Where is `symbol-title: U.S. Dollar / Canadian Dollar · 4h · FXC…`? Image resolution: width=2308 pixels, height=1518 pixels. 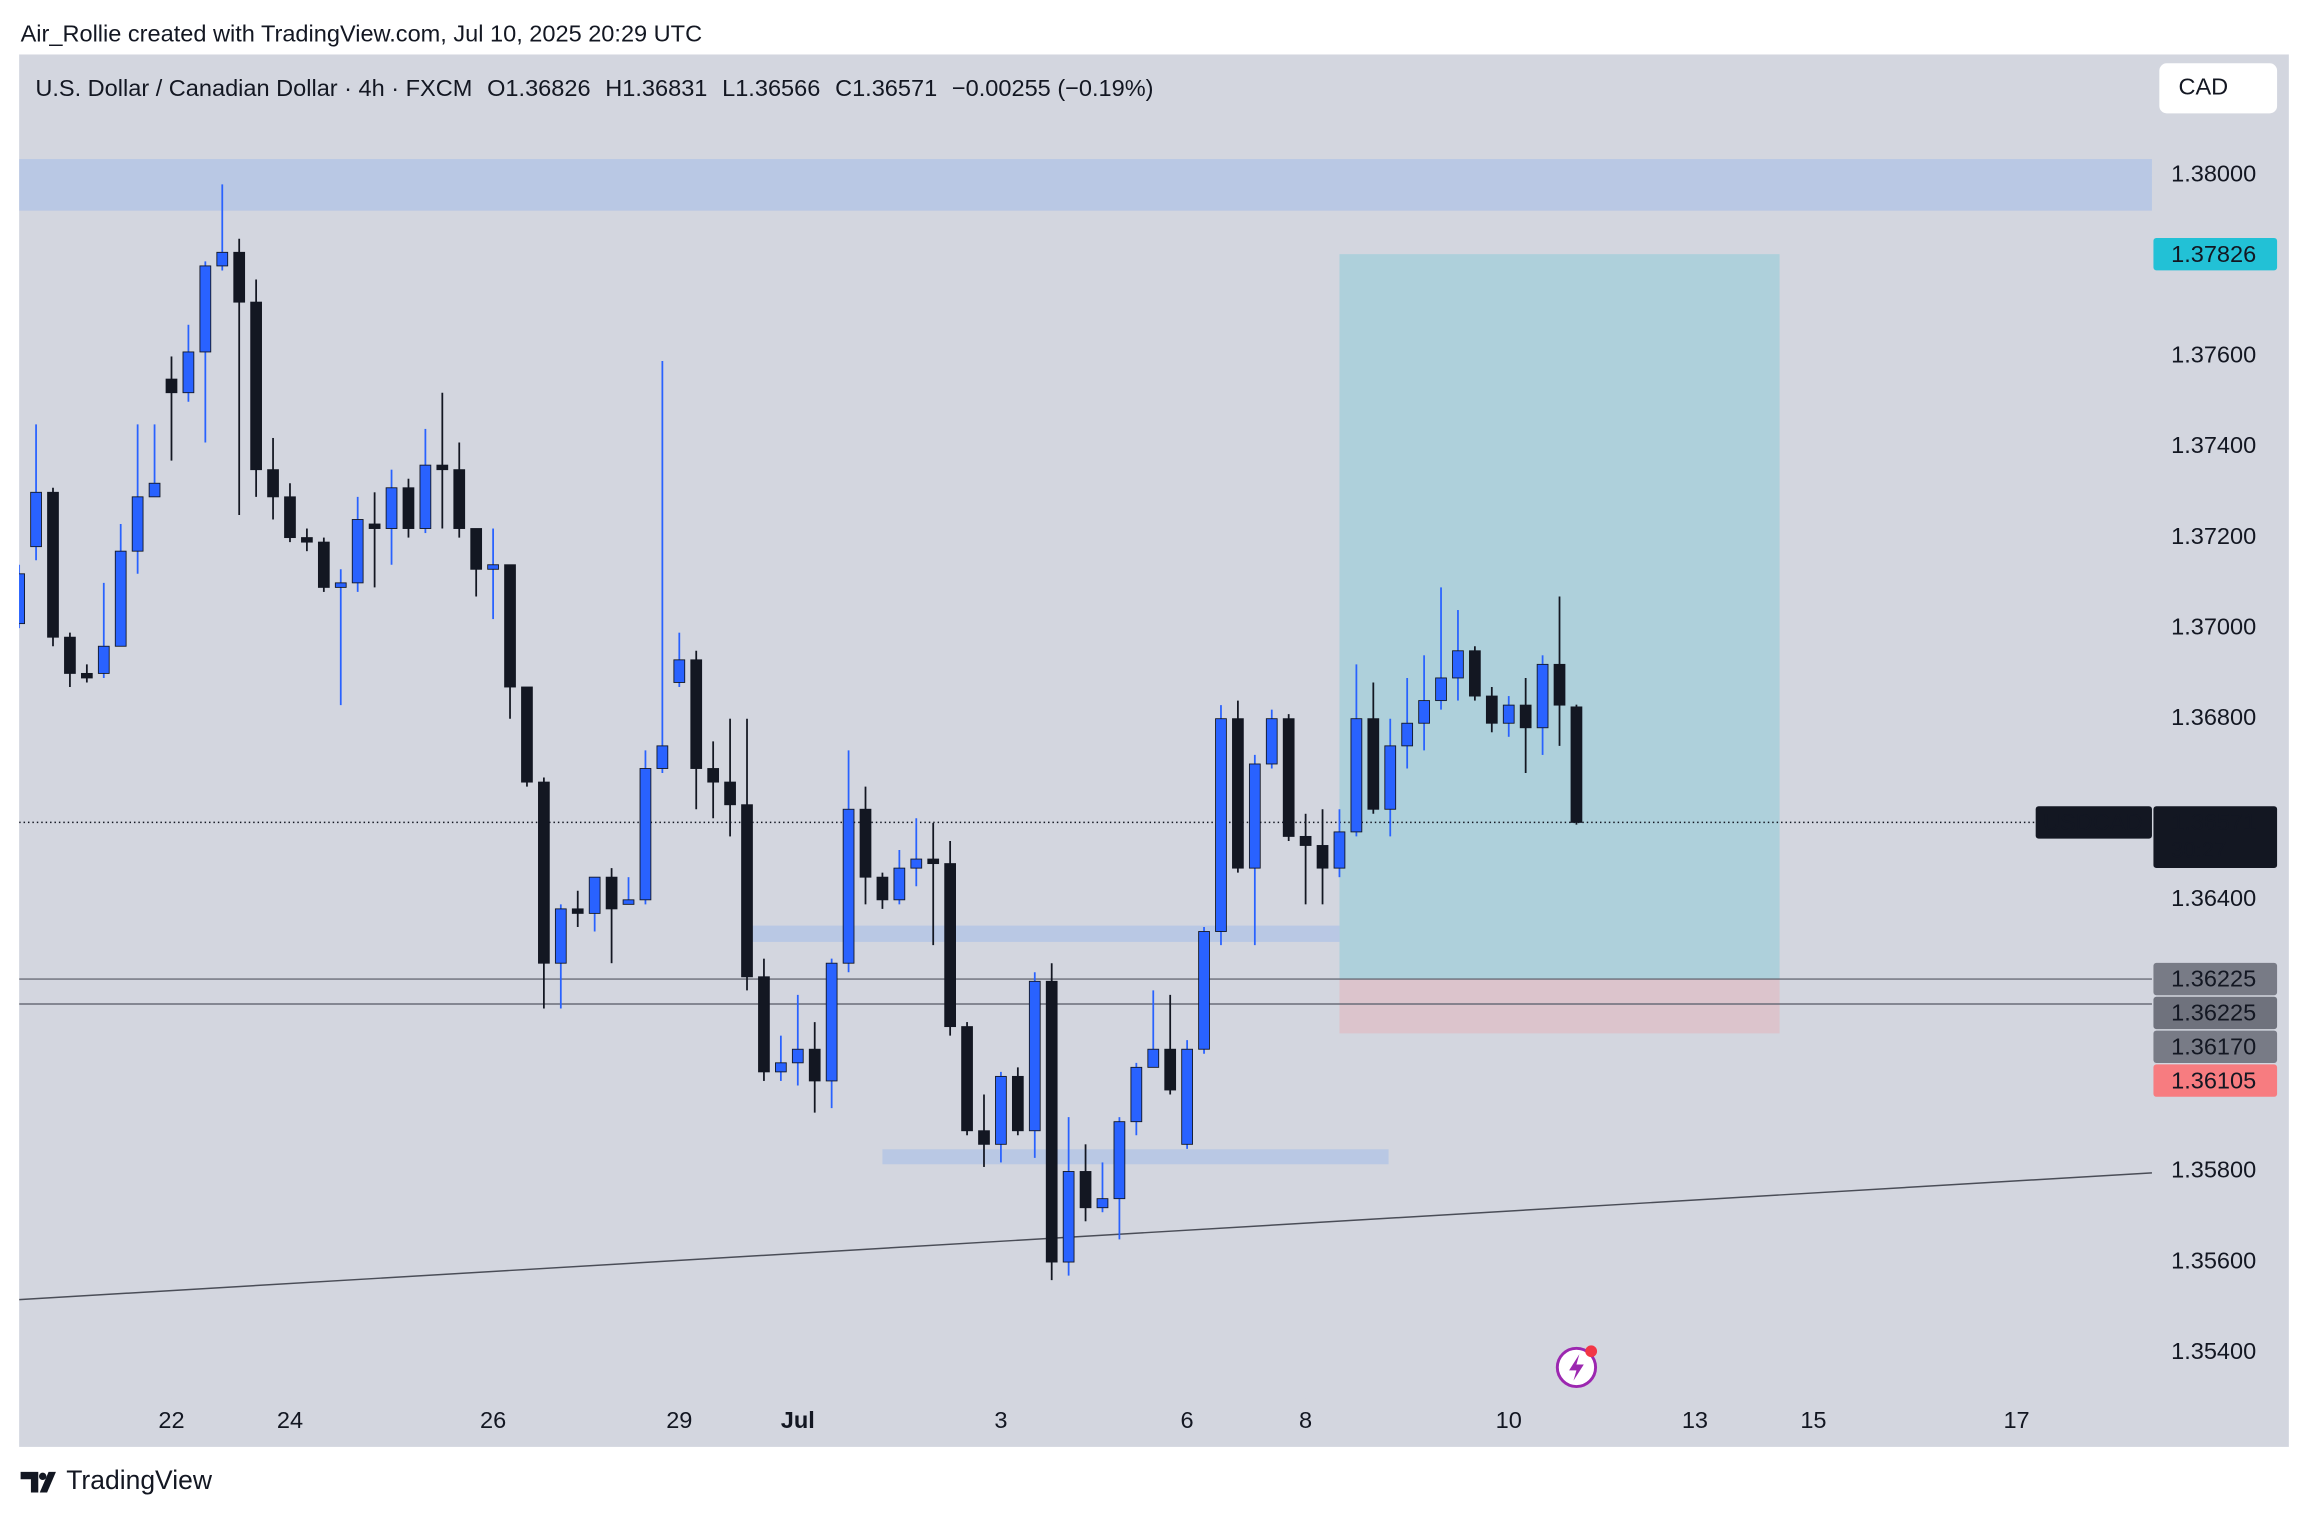
symbol-title: U.S. Dollar / Canadian Dollar · 4h · FXC… is located at coordinates (253, 88).